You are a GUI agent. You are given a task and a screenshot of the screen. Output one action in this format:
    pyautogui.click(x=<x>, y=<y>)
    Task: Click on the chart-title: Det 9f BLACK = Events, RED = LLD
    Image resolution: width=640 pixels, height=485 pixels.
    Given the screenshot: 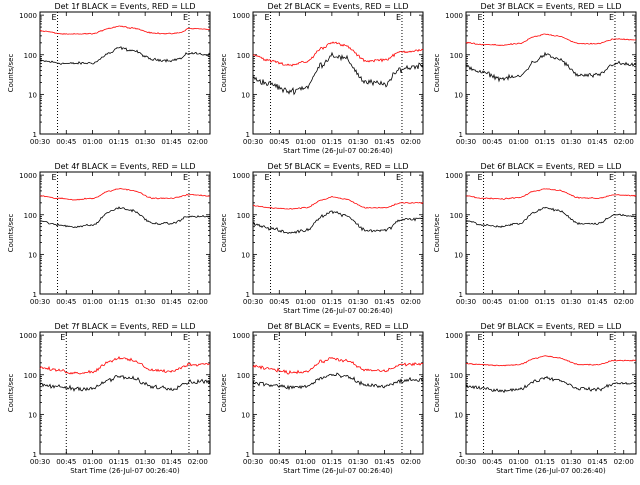 What is the action you would take?
    pyautogui.click(x=550, y=326)
    